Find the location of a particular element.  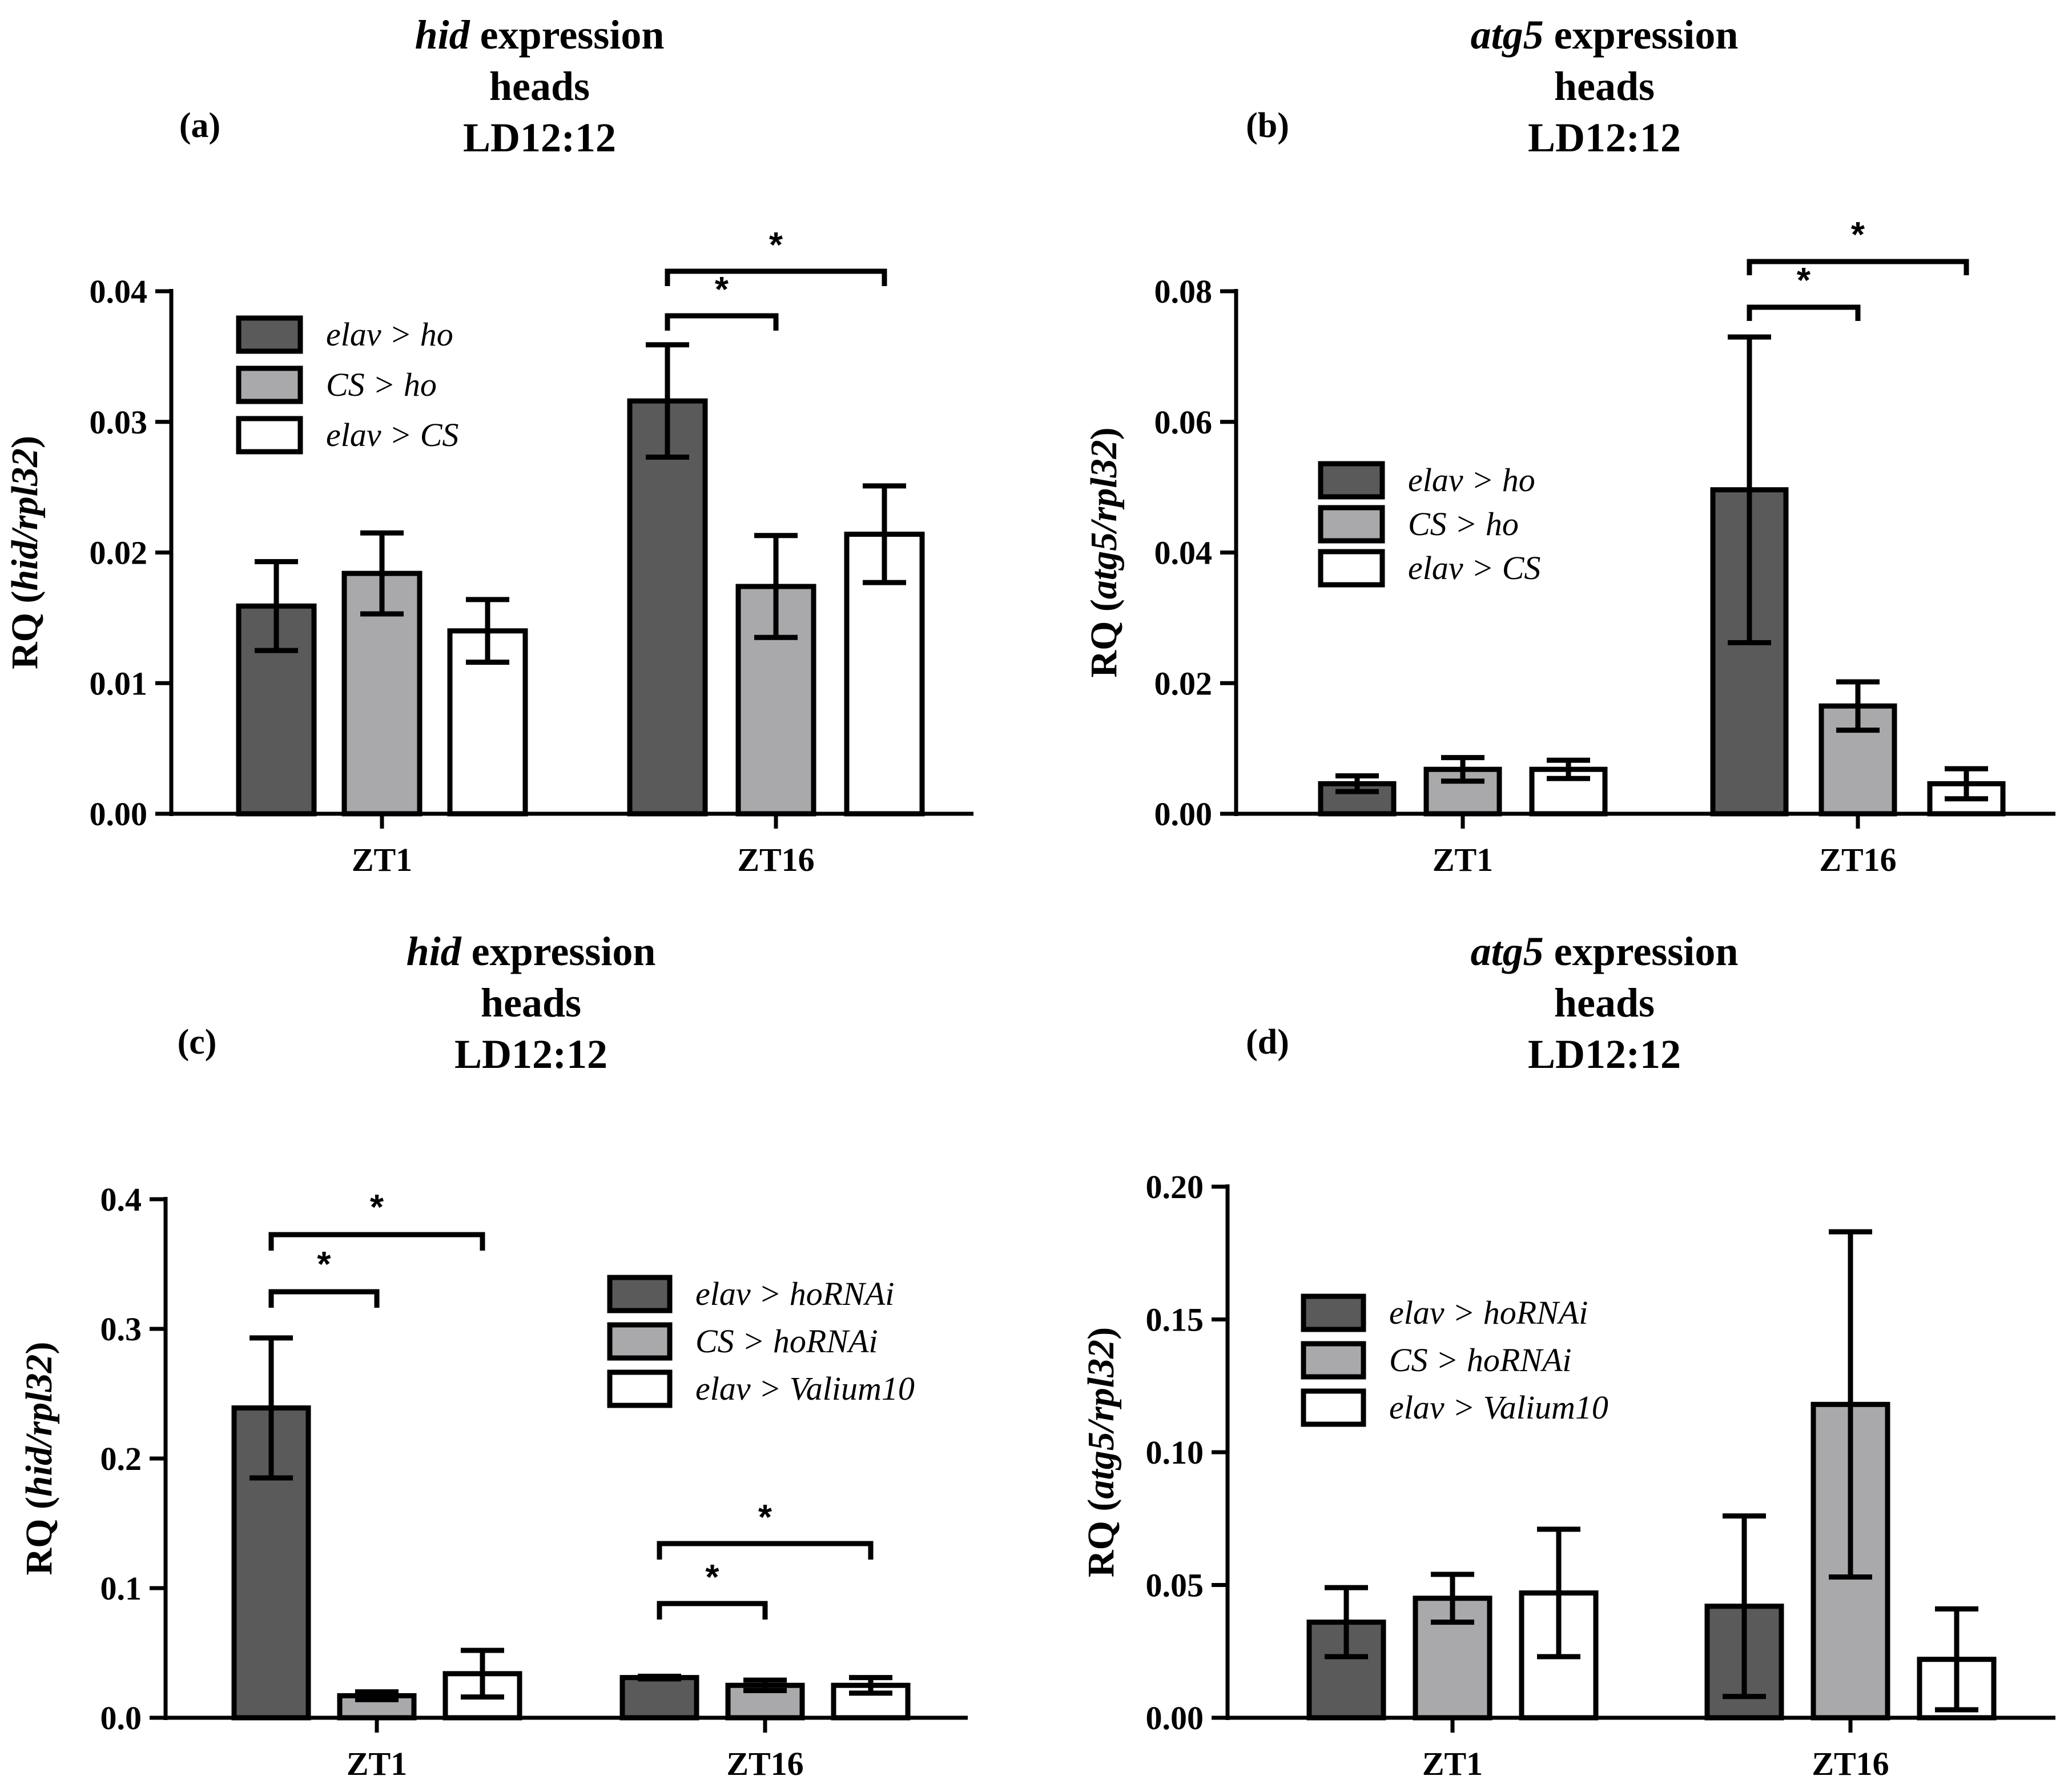

y-tick-label: 0.06 is located at coordinates (1184, 423).